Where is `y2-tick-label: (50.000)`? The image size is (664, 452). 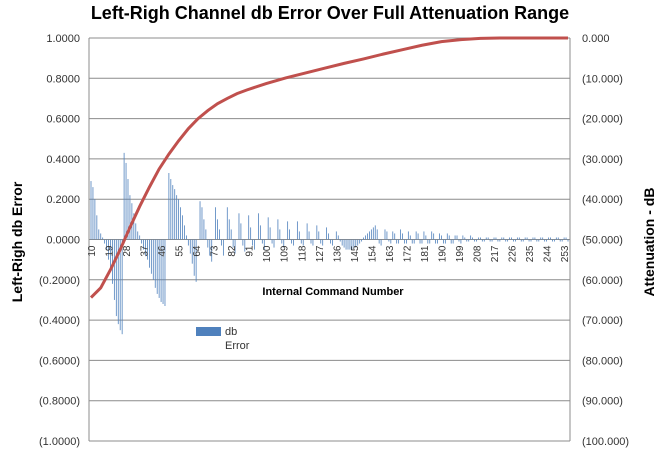 y2-tick-label: (50.000) is located at coordinates (602, 241).